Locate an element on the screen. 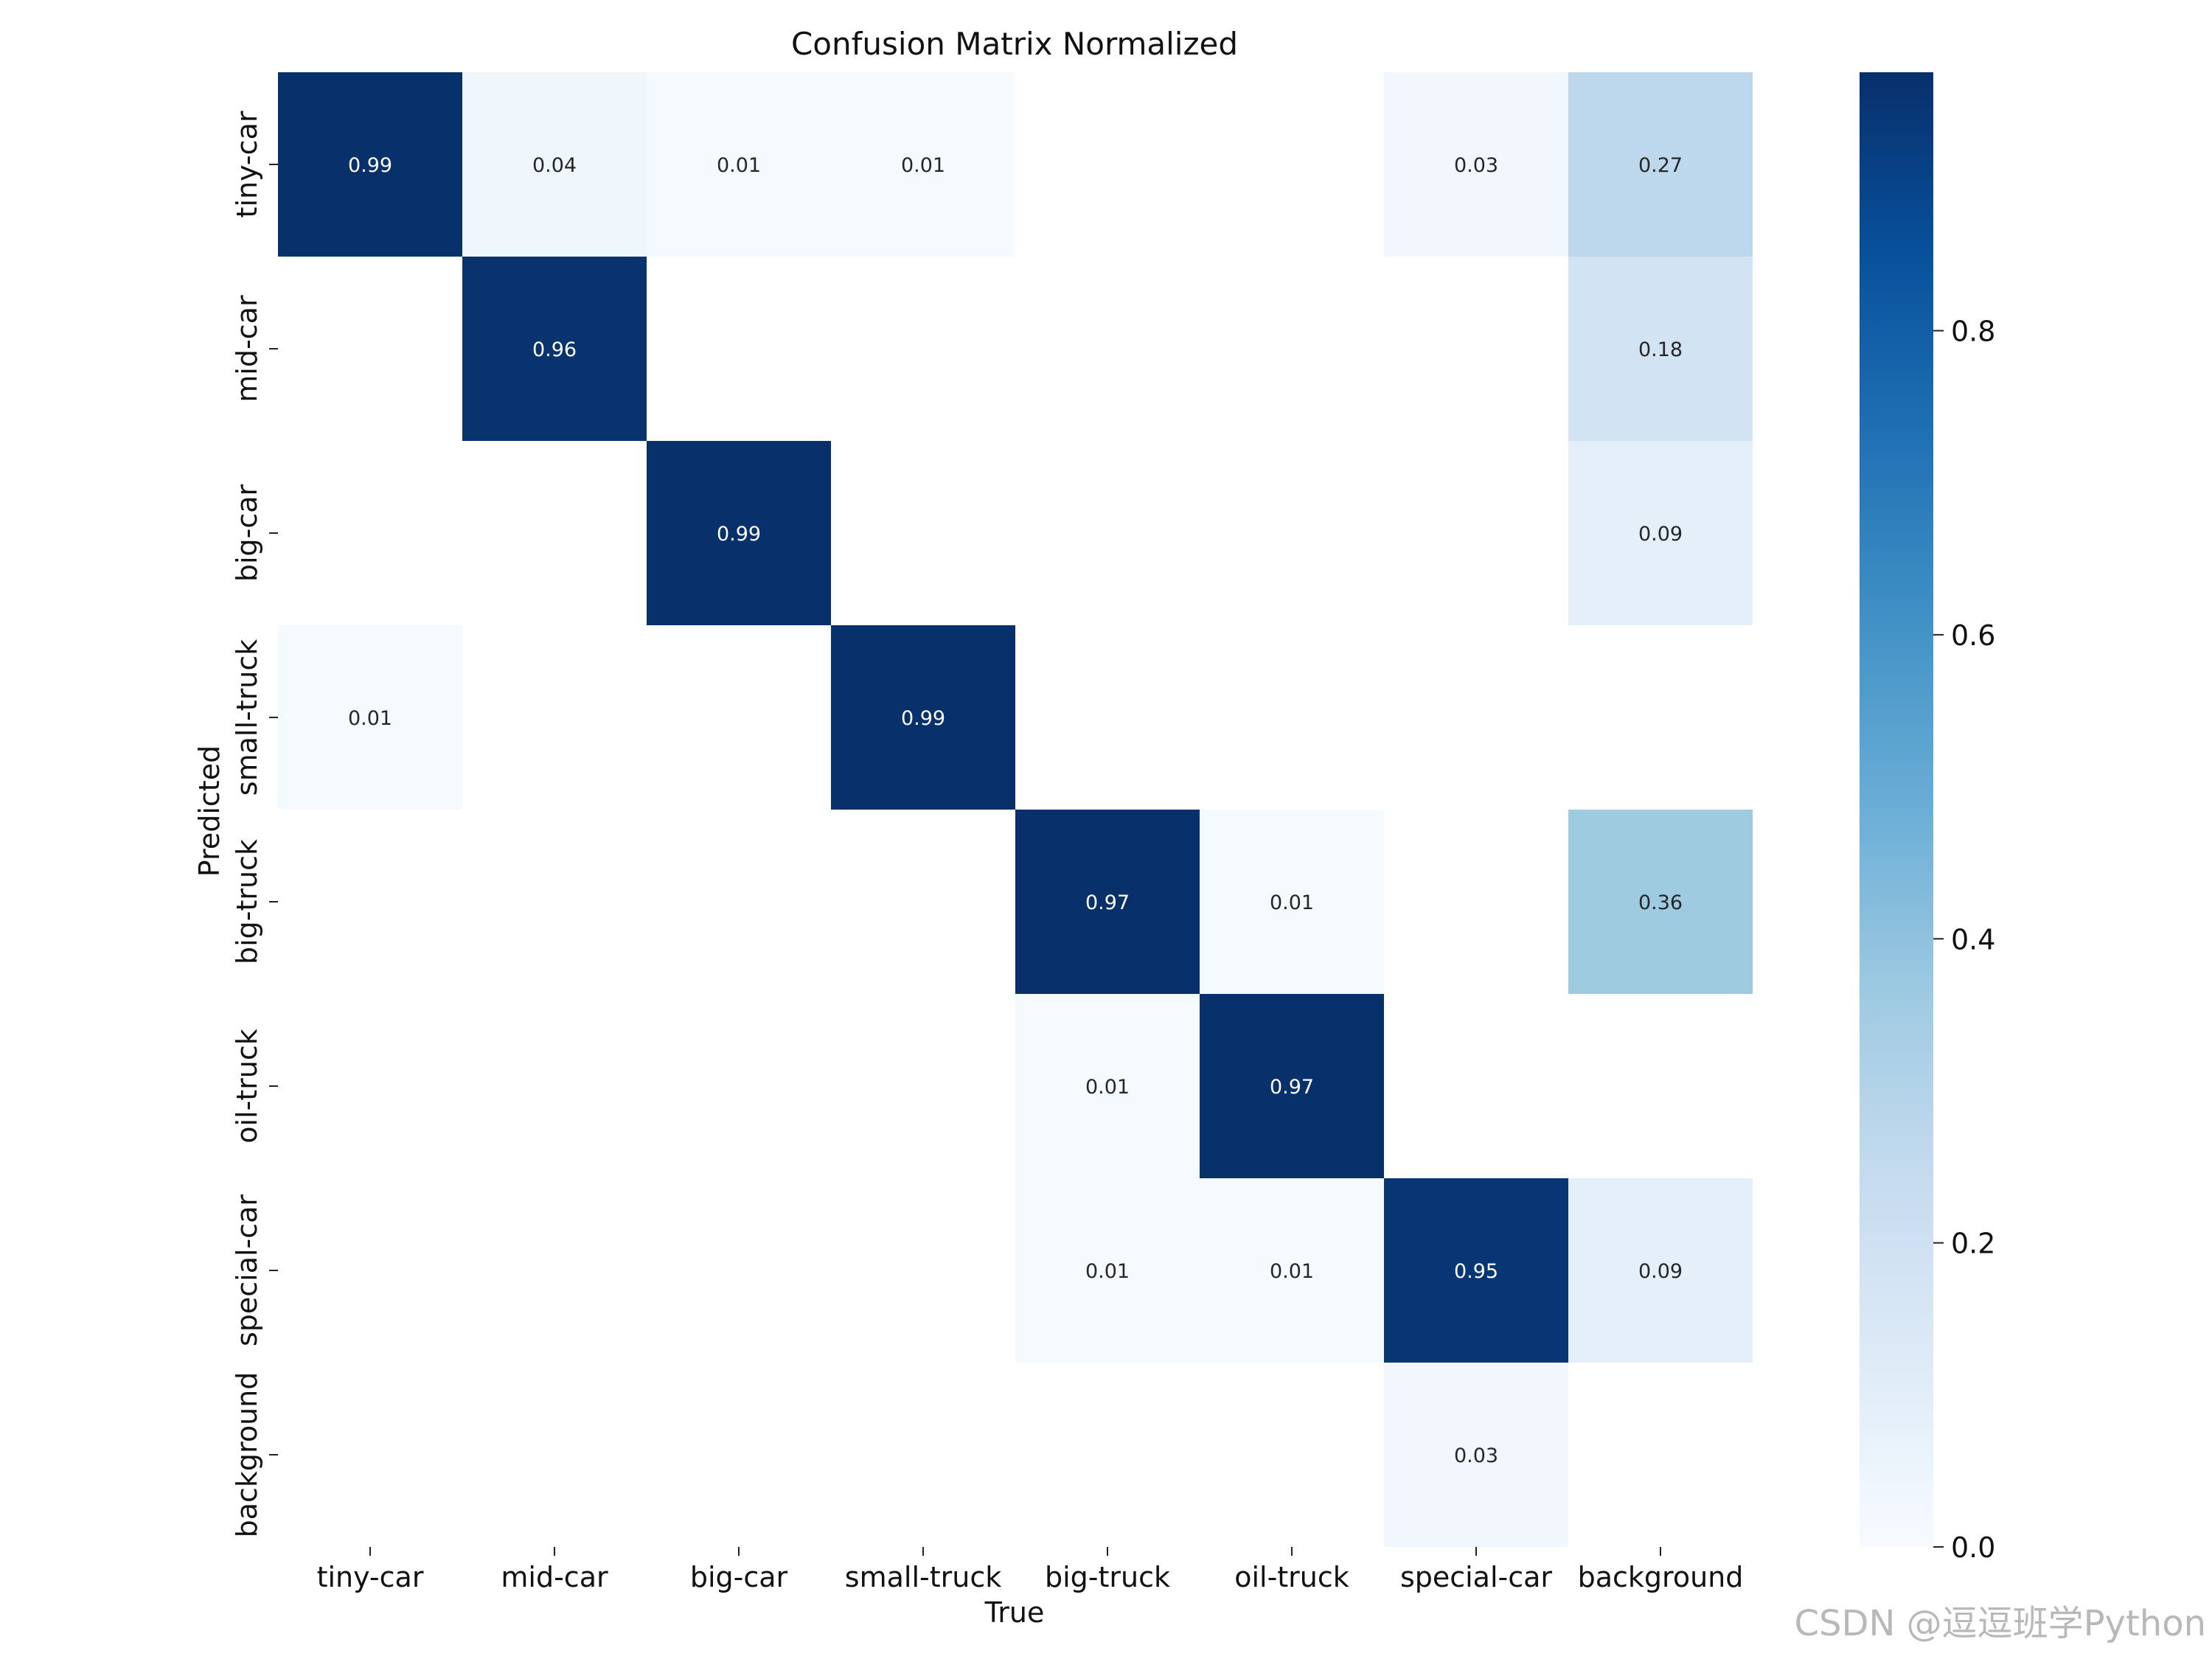  y-tick-label: oil-truck is located at coordinates (247, 1086).